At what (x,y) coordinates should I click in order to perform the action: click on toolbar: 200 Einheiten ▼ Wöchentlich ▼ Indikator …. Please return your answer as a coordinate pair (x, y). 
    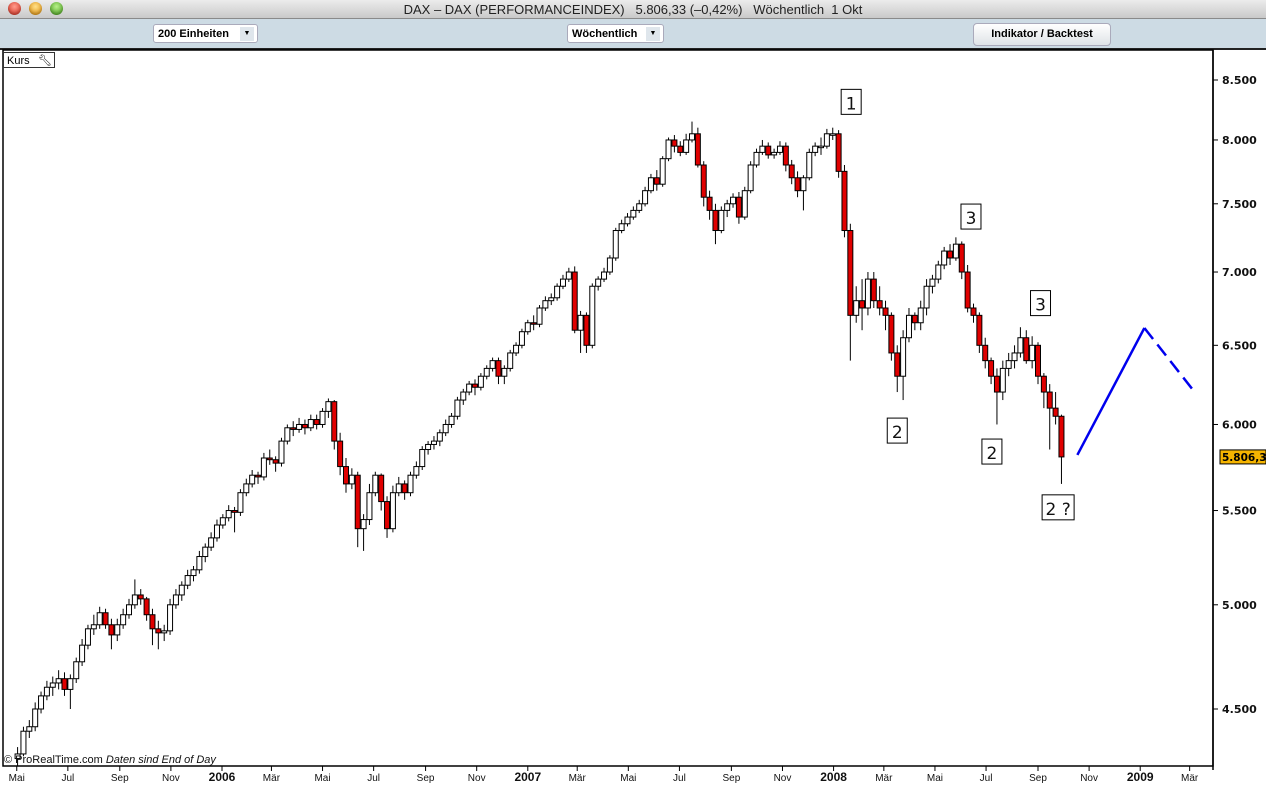
    Looking at the image, I should click on (633, 34).